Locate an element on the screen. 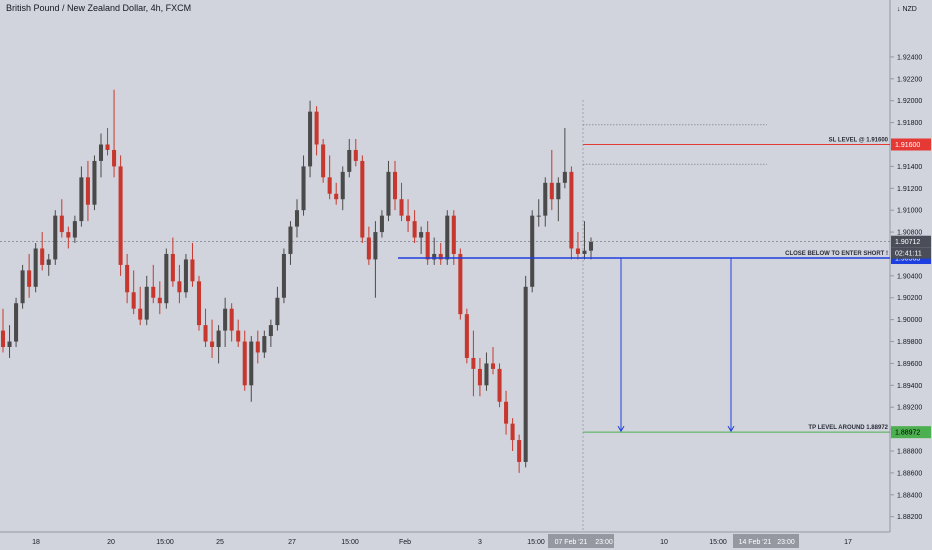  price-tick-label: 1.92000 is located at coordinates (909, 101).